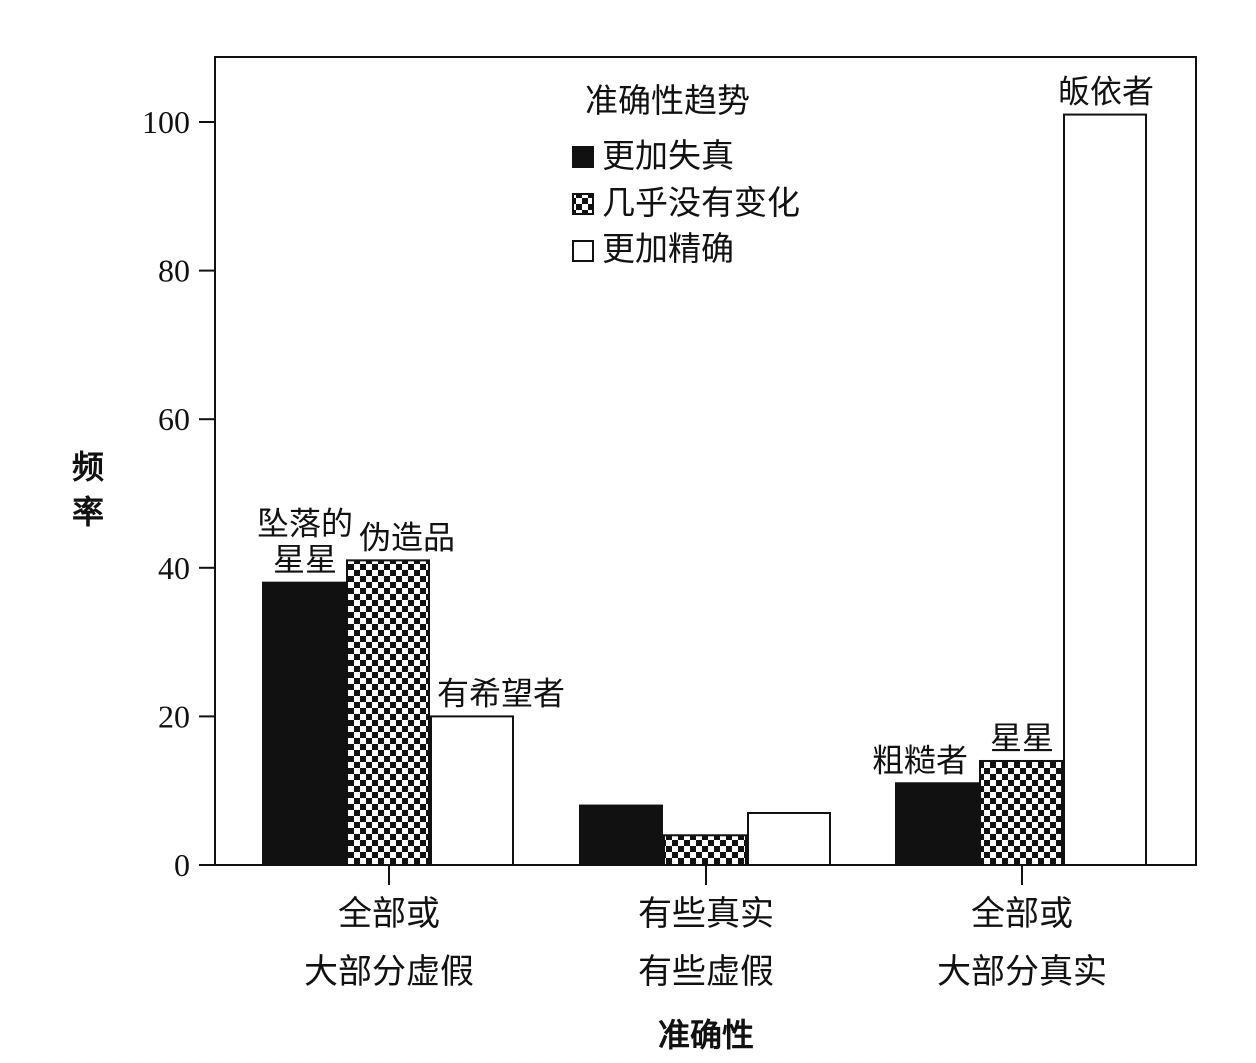  Describe the element at coordinates (668, 248) in the screenshot. I see `legend-entry-3: 更加精确` at that location.